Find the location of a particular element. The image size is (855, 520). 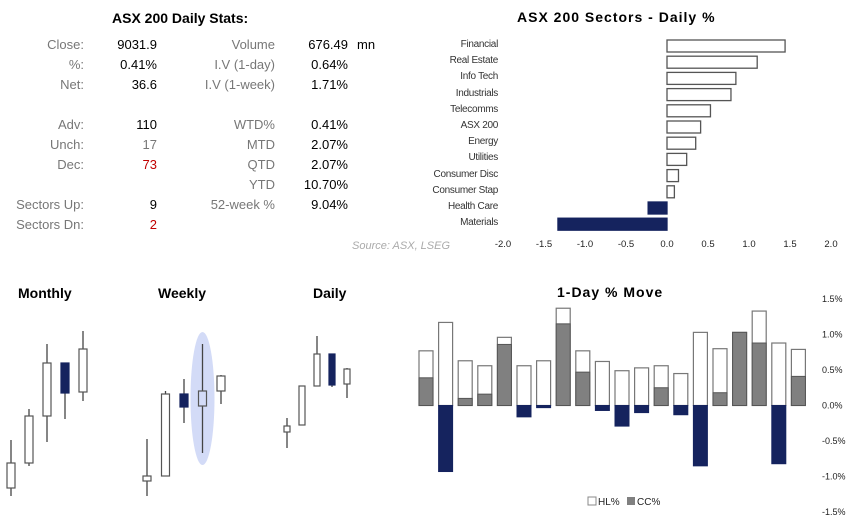

sector-label: Real Estate is located at coordinates (474, 61).